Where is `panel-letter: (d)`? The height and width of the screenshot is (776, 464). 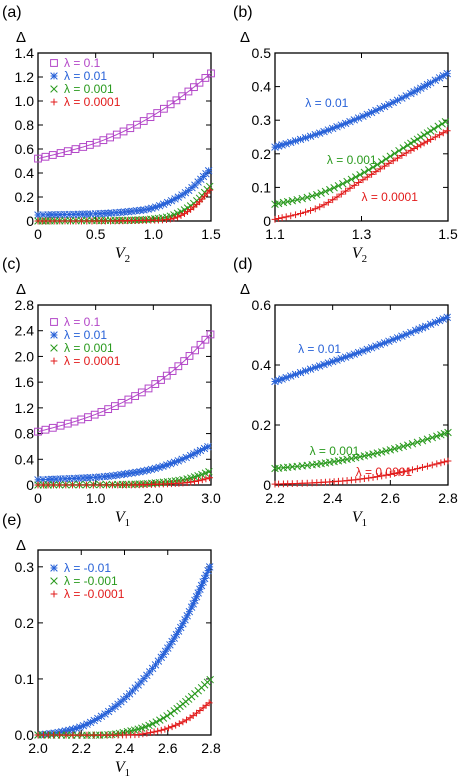
panel-letter: (d) is located at coordinates (243, 264).